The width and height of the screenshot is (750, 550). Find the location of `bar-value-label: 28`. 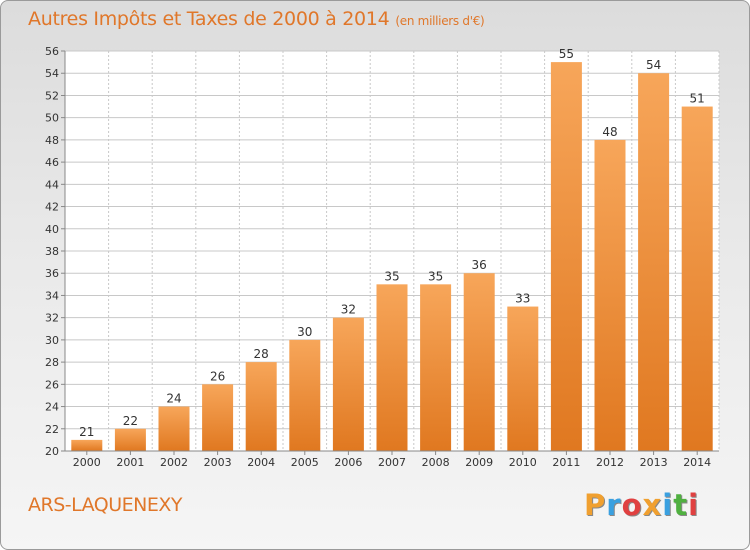

bar-value-label: 28 is located at coordinates (261, 354).